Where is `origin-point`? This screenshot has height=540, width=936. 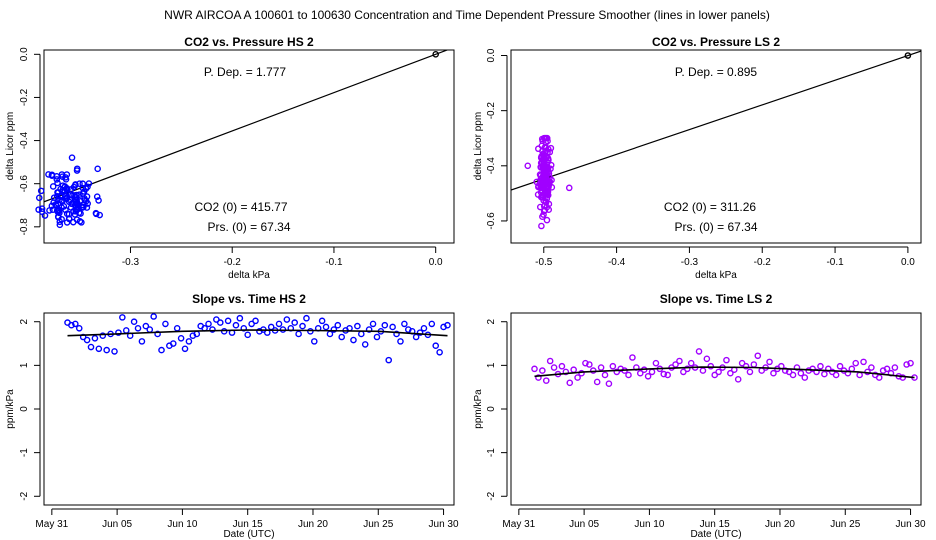 origin-point is located at coordinates (908, 55).